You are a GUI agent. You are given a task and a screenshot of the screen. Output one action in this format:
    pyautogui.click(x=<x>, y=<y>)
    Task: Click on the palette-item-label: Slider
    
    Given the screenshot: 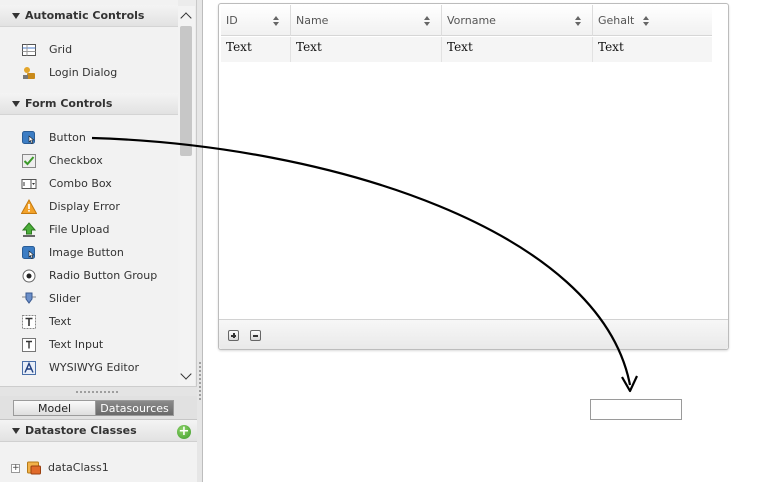 What is the action you would take?
    pyautogui.click(x=65, y=298)
    